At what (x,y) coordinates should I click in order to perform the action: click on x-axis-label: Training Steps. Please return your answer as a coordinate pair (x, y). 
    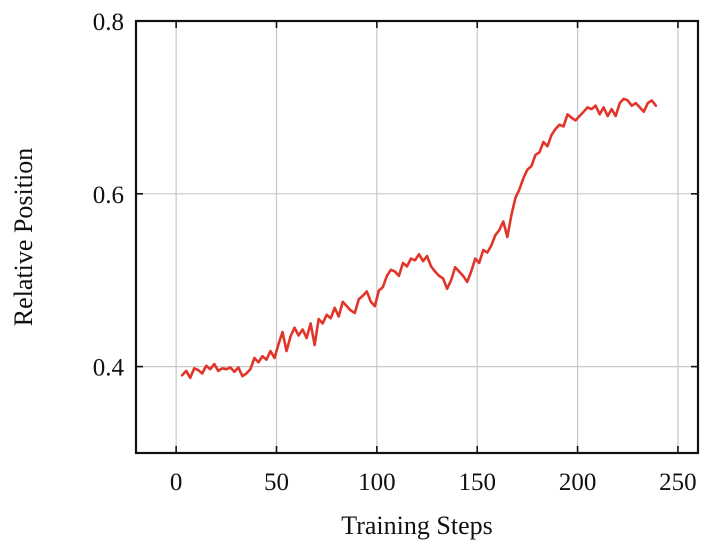
    Looking at the image, I should click on (416, 525).